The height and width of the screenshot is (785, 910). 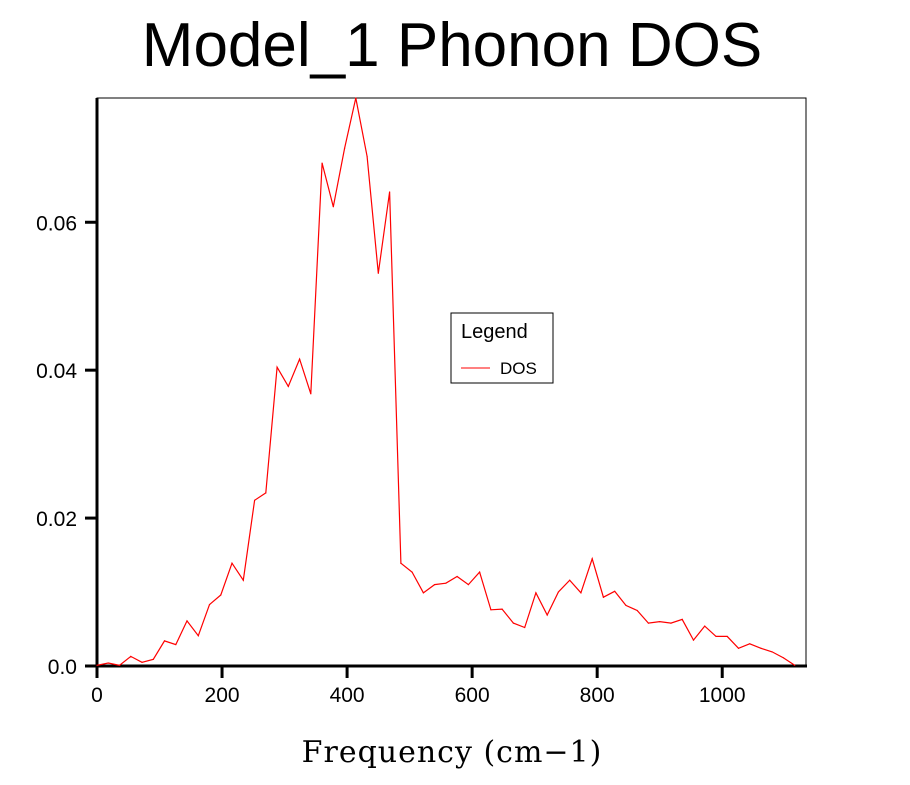 What do you see at coordinates (97, 695) in the screenshot?
I see `x-tick-label: 0` at bounding box center [97, 695].